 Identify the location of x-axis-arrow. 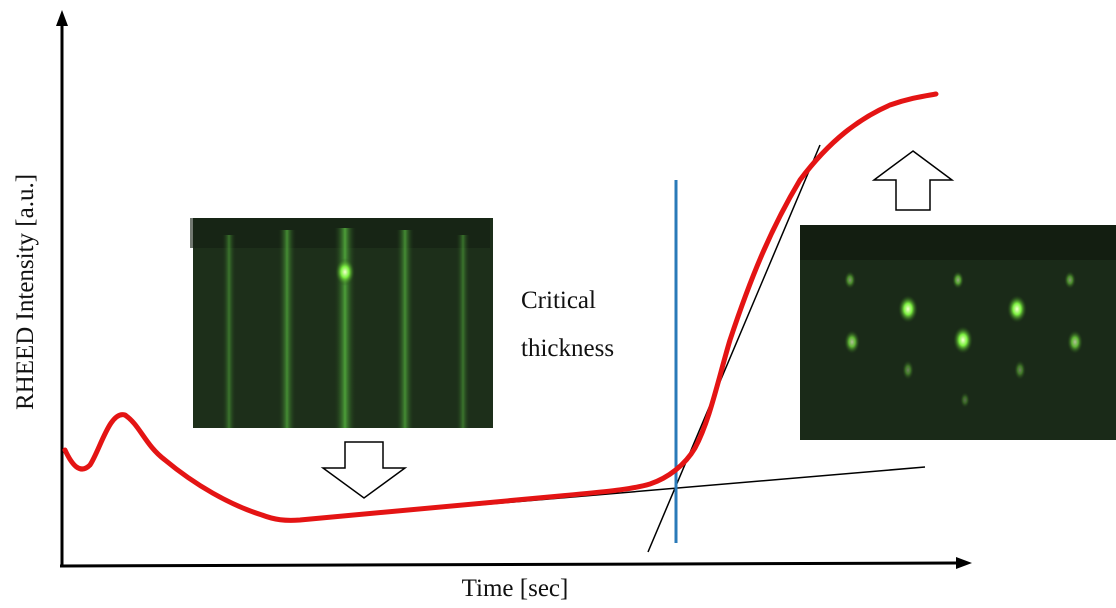
(964, 563).